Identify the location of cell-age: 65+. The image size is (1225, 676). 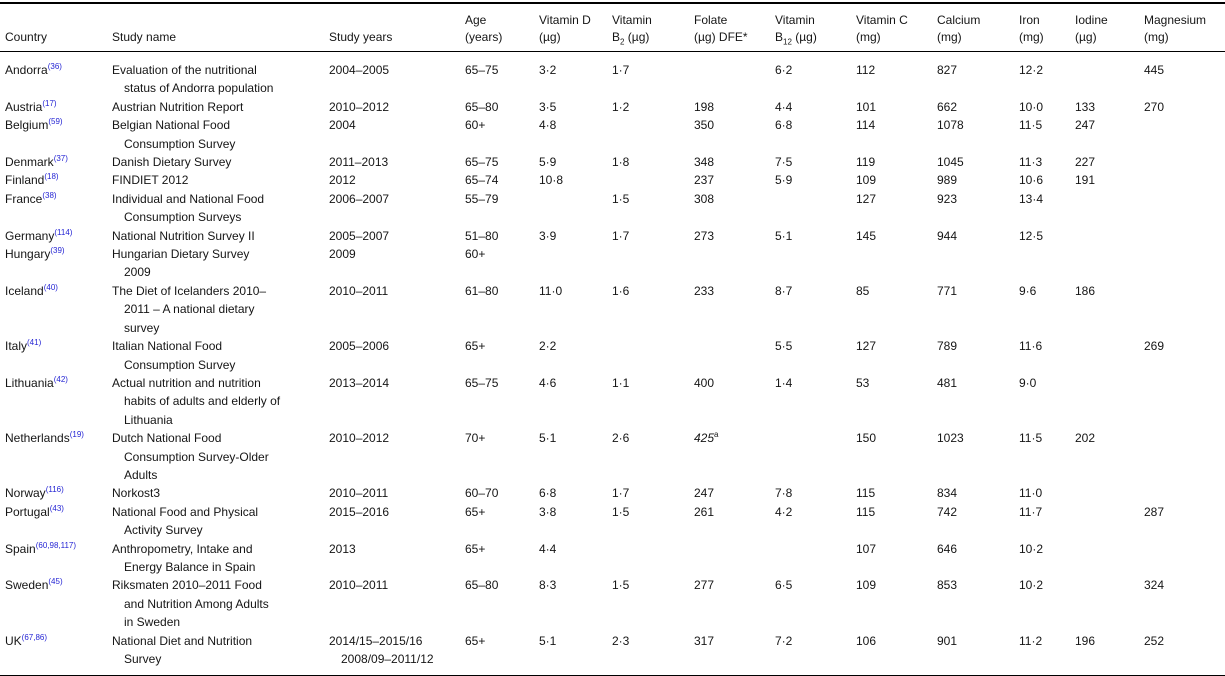
(475, 640).